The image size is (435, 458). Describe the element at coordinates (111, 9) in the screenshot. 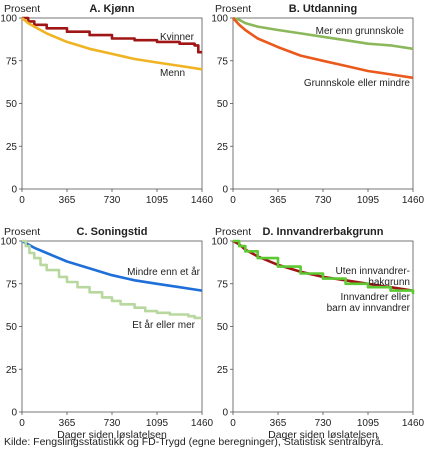

I see `panel-title: A. Kjønn` at that location.